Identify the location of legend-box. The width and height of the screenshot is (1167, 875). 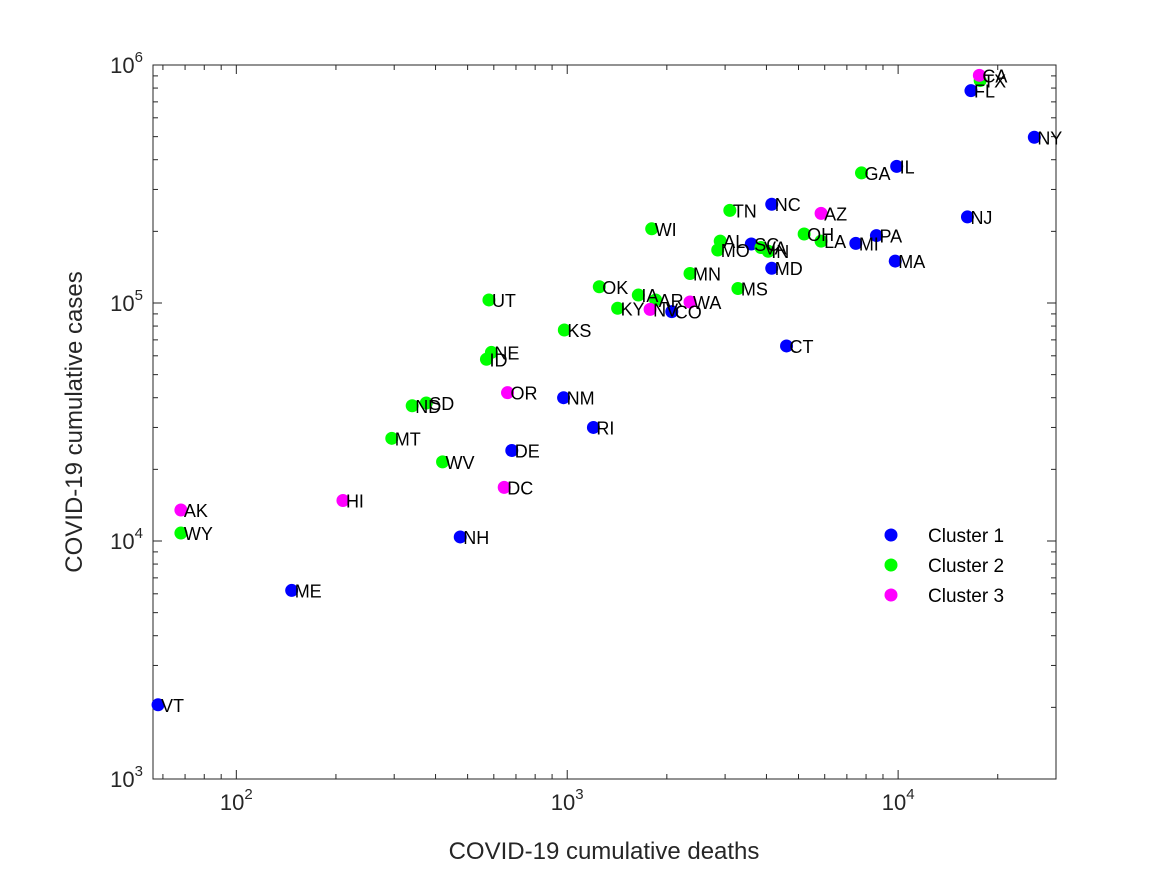
(953, 567).